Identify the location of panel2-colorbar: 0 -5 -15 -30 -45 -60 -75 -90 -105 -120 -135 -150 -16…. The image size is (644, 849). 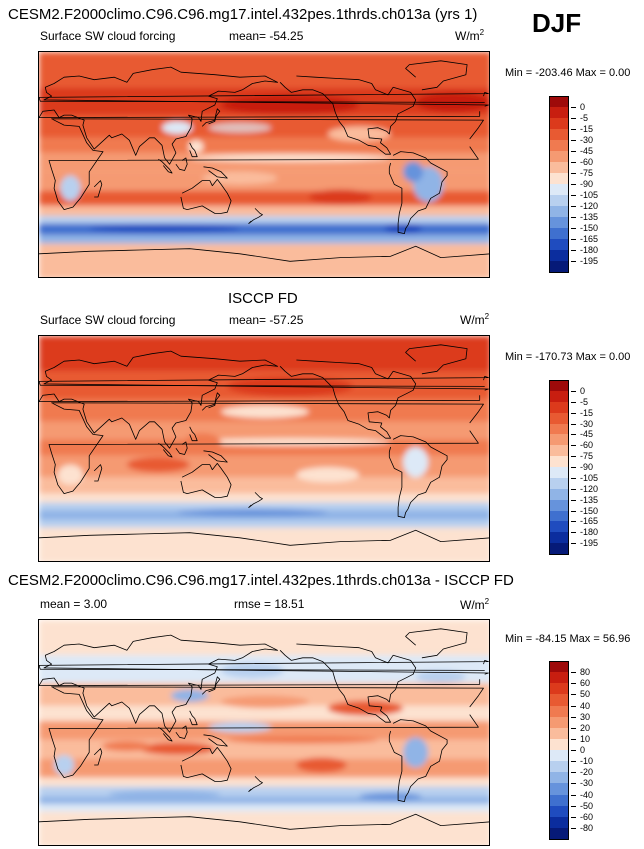
(573, 467).